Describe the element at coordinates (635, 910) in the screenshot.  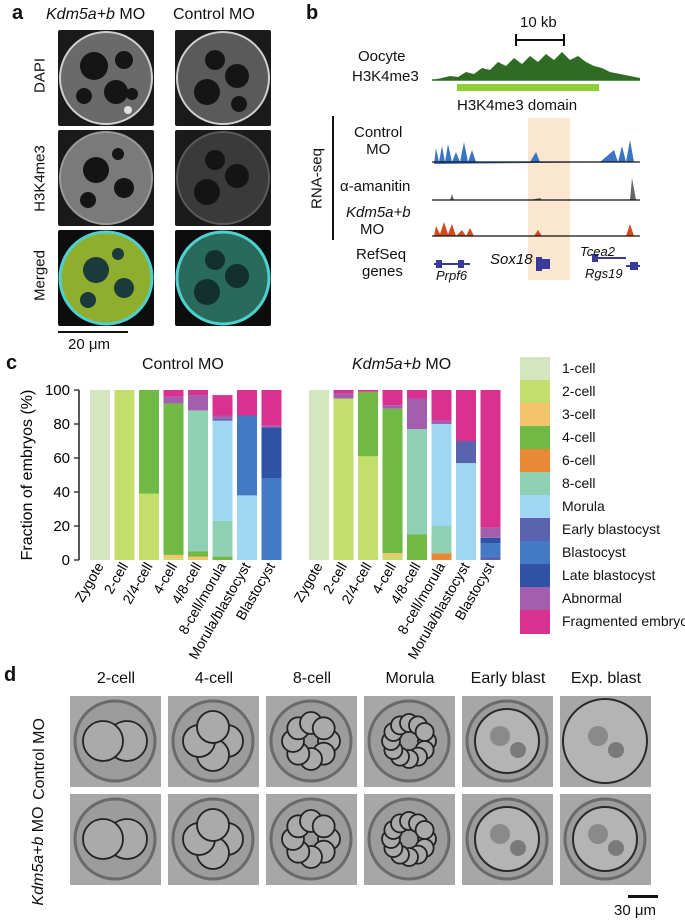
I see `panel-d-scale-label: 30 μm` at that location.